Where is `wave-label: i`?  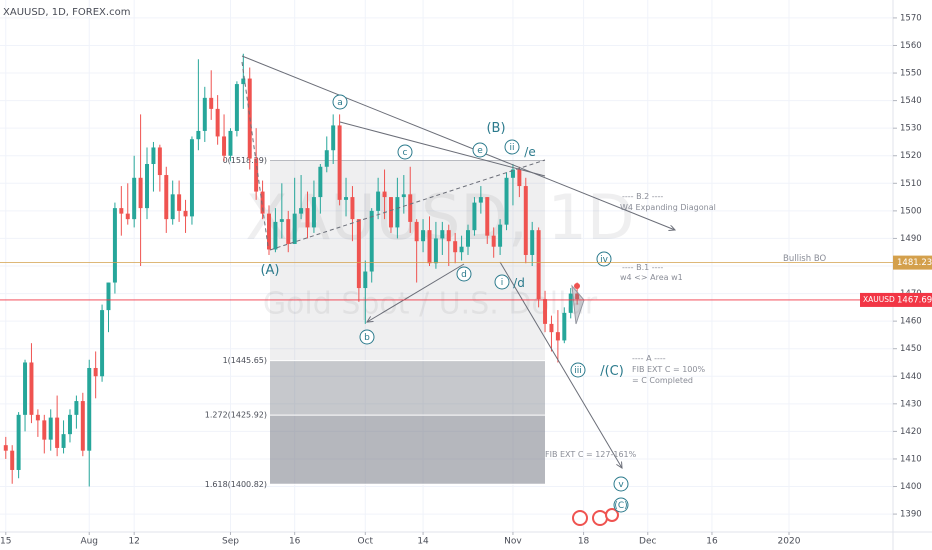 wave-label: i is located at coordinates (502, 283).